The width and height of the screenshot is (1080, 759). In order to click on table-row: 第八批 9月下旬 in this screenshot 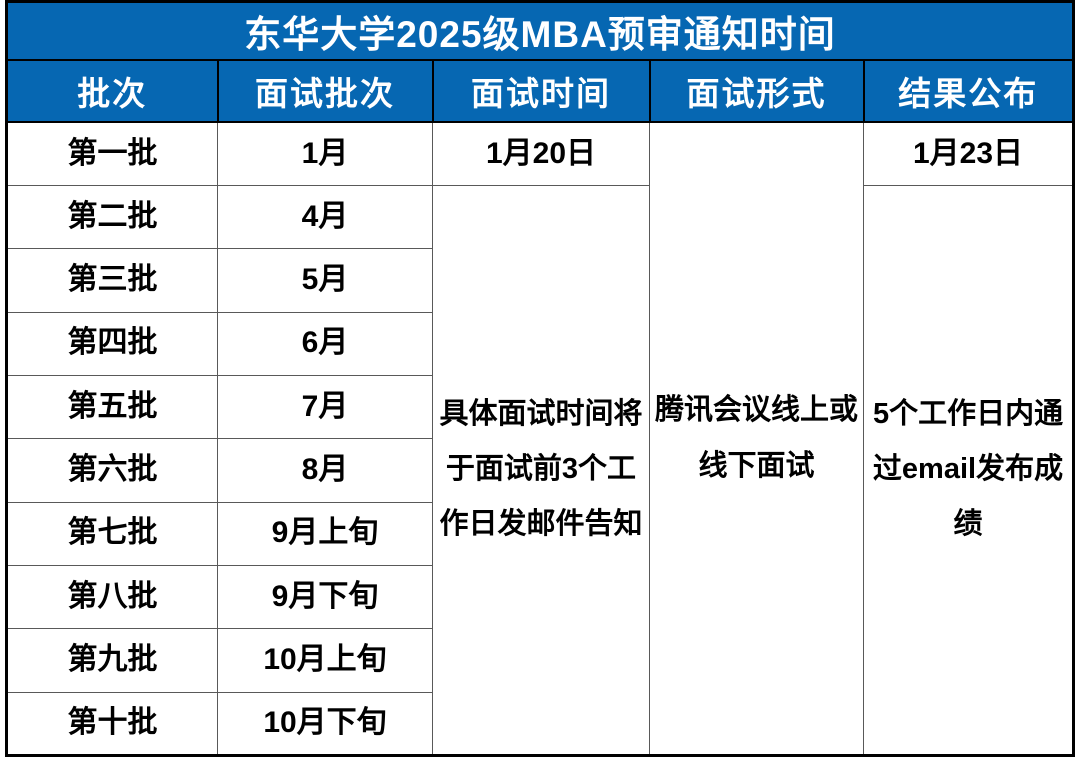, I will do `click(540, 597)`.